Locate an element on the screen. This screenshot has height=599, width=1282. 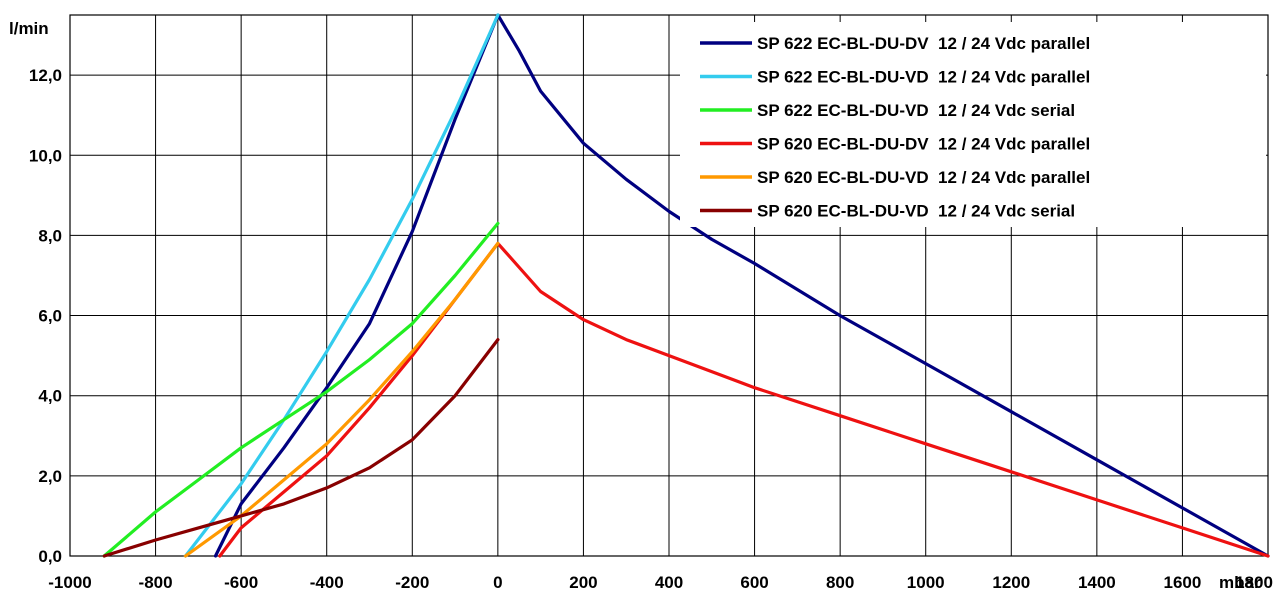
legend-label: SP 620 EC-BL-DU-DV 12 / 24 Vdc parallel is located at coordinates (923, 144).